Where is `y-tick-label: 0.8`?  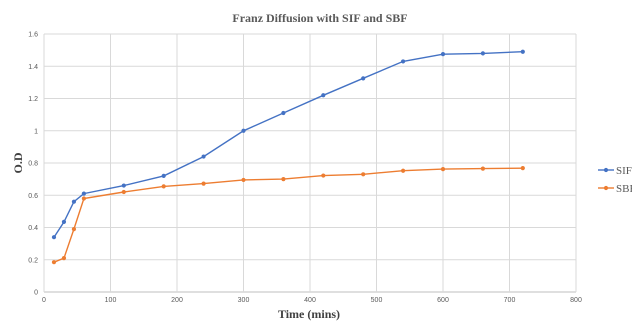 y-tick-label: 0.8 is located at coordinates (33, 164).